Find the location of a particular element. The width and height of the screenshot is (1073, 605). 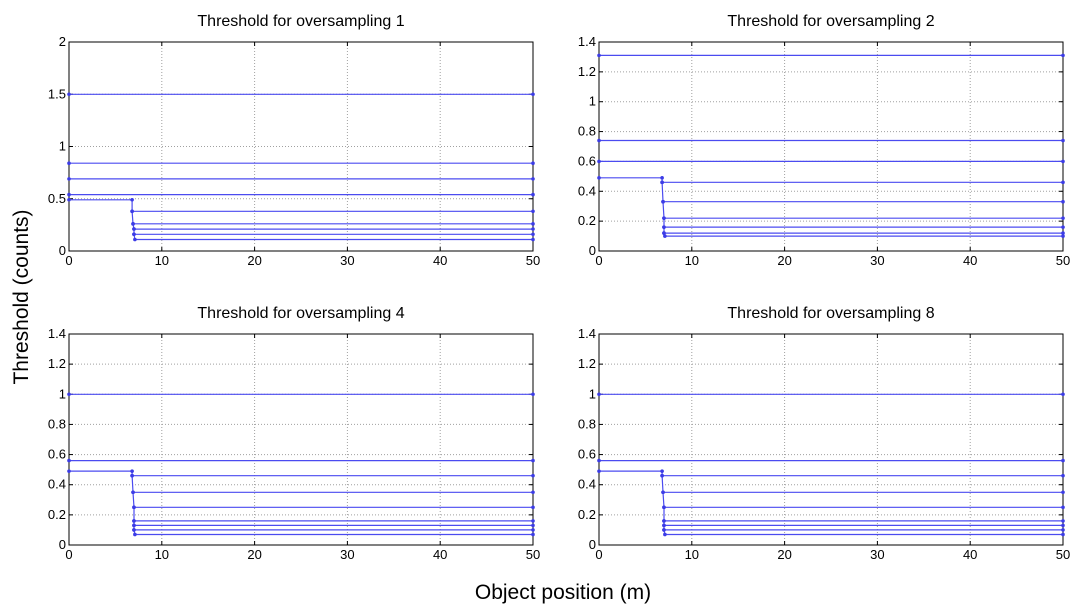

x-tick-label: 40 is located at coordinates (440, 554).